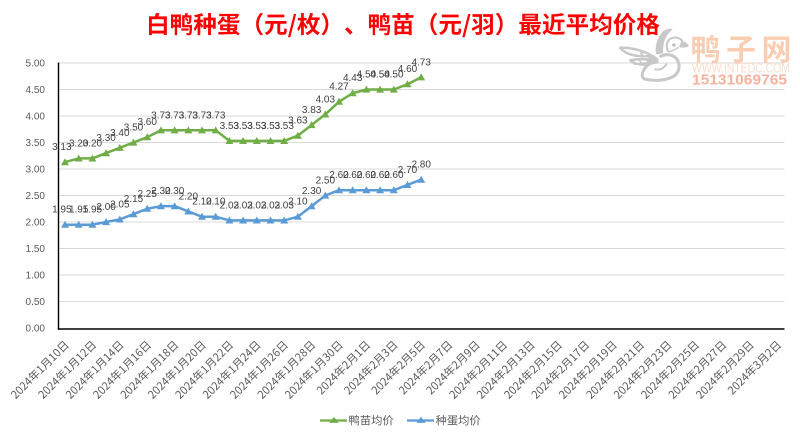 This screenshot has width=800, height=439. What do you see at coordinates (120, 204) in the screenshot?
I see `svg-text: 2.05` at bounding box center [120, 204].